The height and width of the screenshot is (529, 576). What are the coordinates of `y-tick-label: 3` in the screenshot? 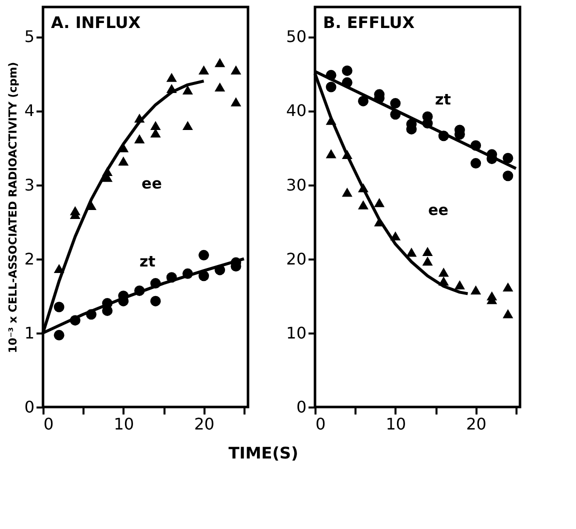 It's located at (29, 184).